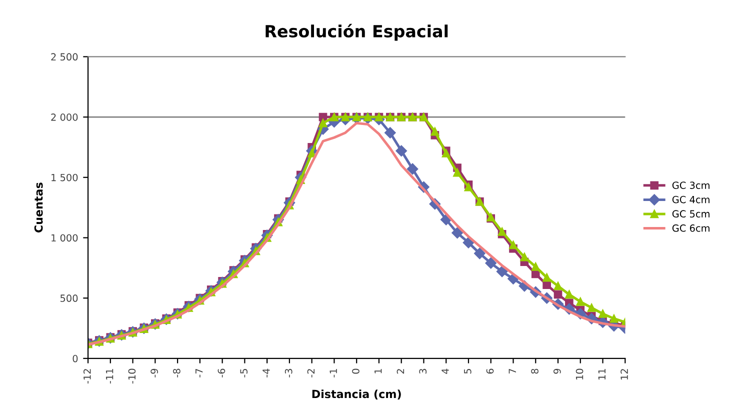 Image resolution: width=746 pixels, height=405 pixels. I want to click on x-tick-label: 1, so click(378, 371).